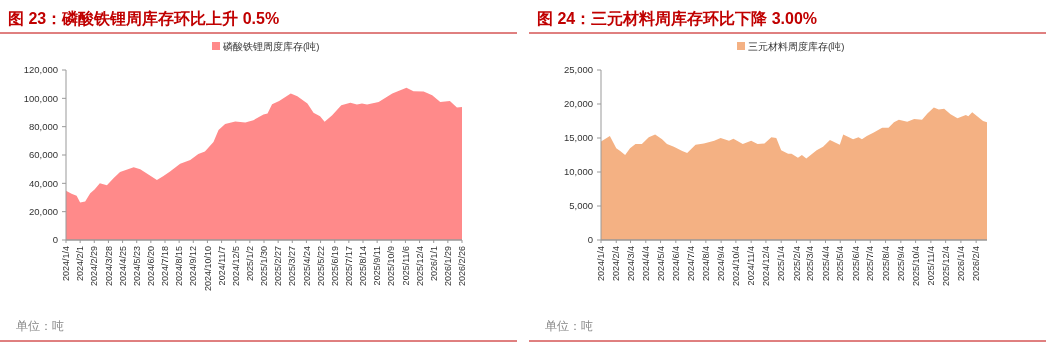  I want to click on x-tick-label: 2025/4/24, so click(306, 266).